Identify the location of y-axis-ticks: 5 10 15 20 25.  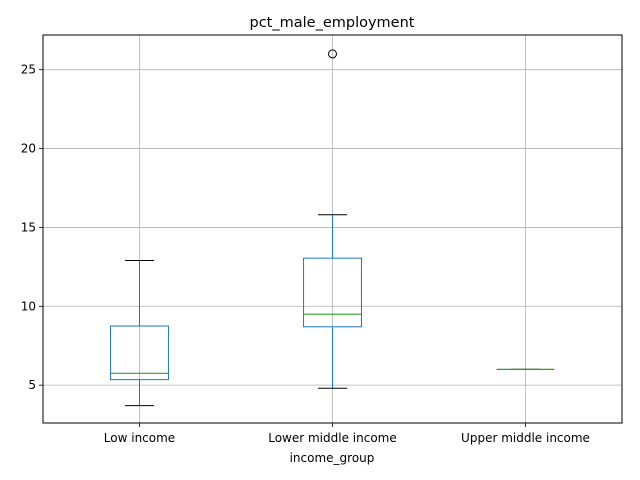
(32, 227).